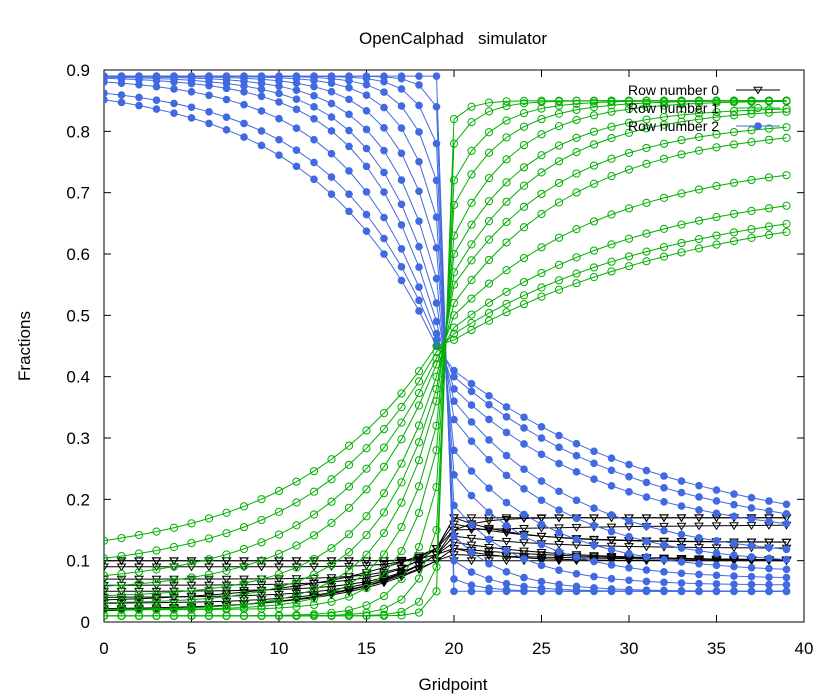 This screenshot has width=840, height=700. I want to click on y-tick-label: 0.8, so click(78, 131).